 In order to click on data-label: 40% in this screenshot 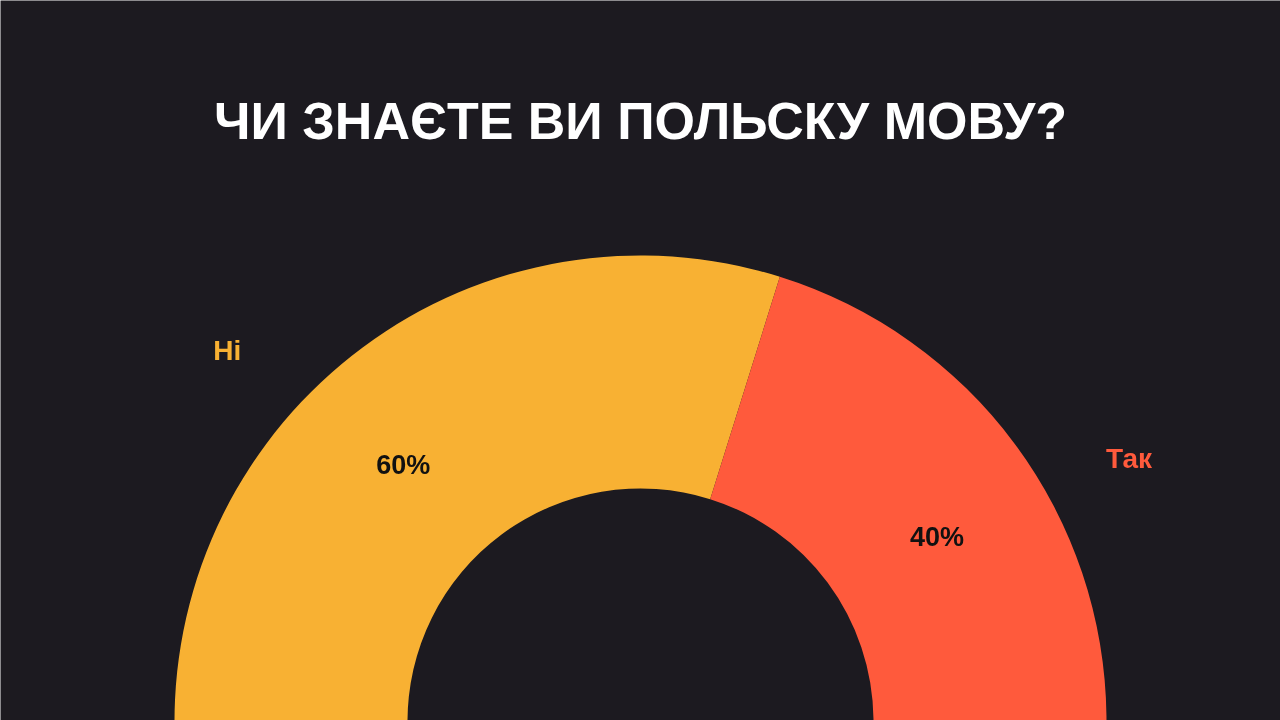, I will do `click(937, 536)`.